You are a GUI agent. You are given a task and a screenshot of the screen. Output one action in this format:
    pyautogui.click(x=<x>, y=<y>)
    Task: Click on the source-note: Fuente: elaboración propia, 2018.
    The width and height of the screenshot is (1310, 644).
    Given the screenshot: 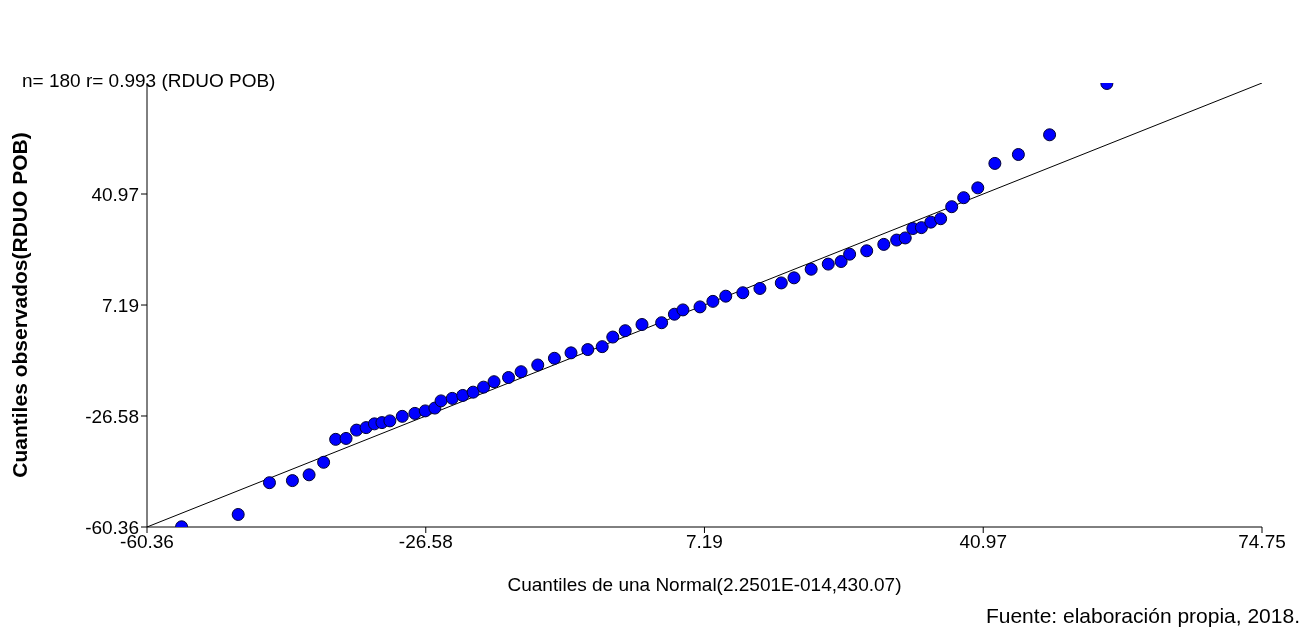 What is the action you would take?
    pyautogui.click(x=1142, y=616)
    